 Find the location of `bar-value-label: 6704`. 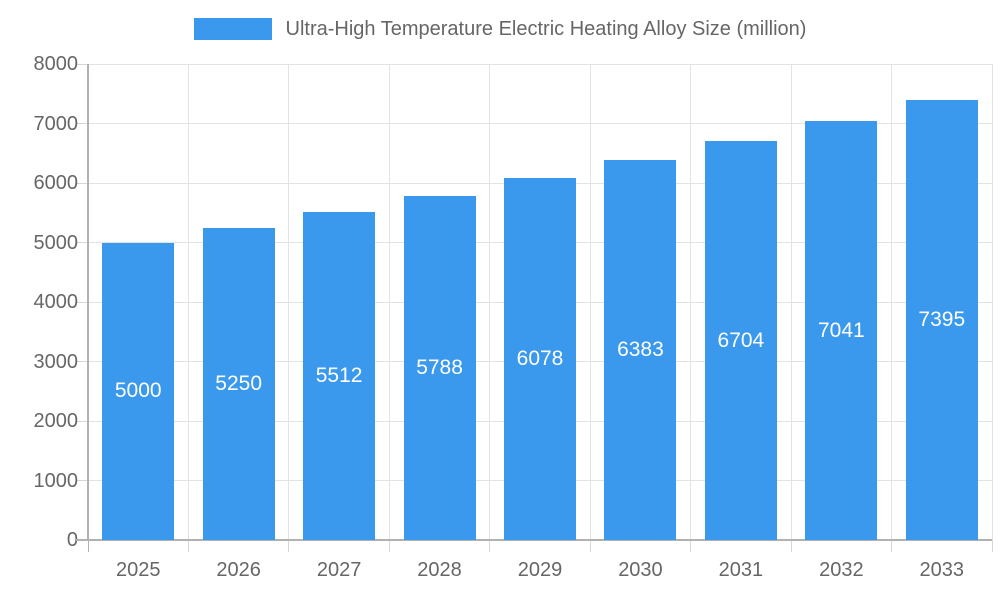

bar-value-label: 6704 is located at coordinates (741, 340).